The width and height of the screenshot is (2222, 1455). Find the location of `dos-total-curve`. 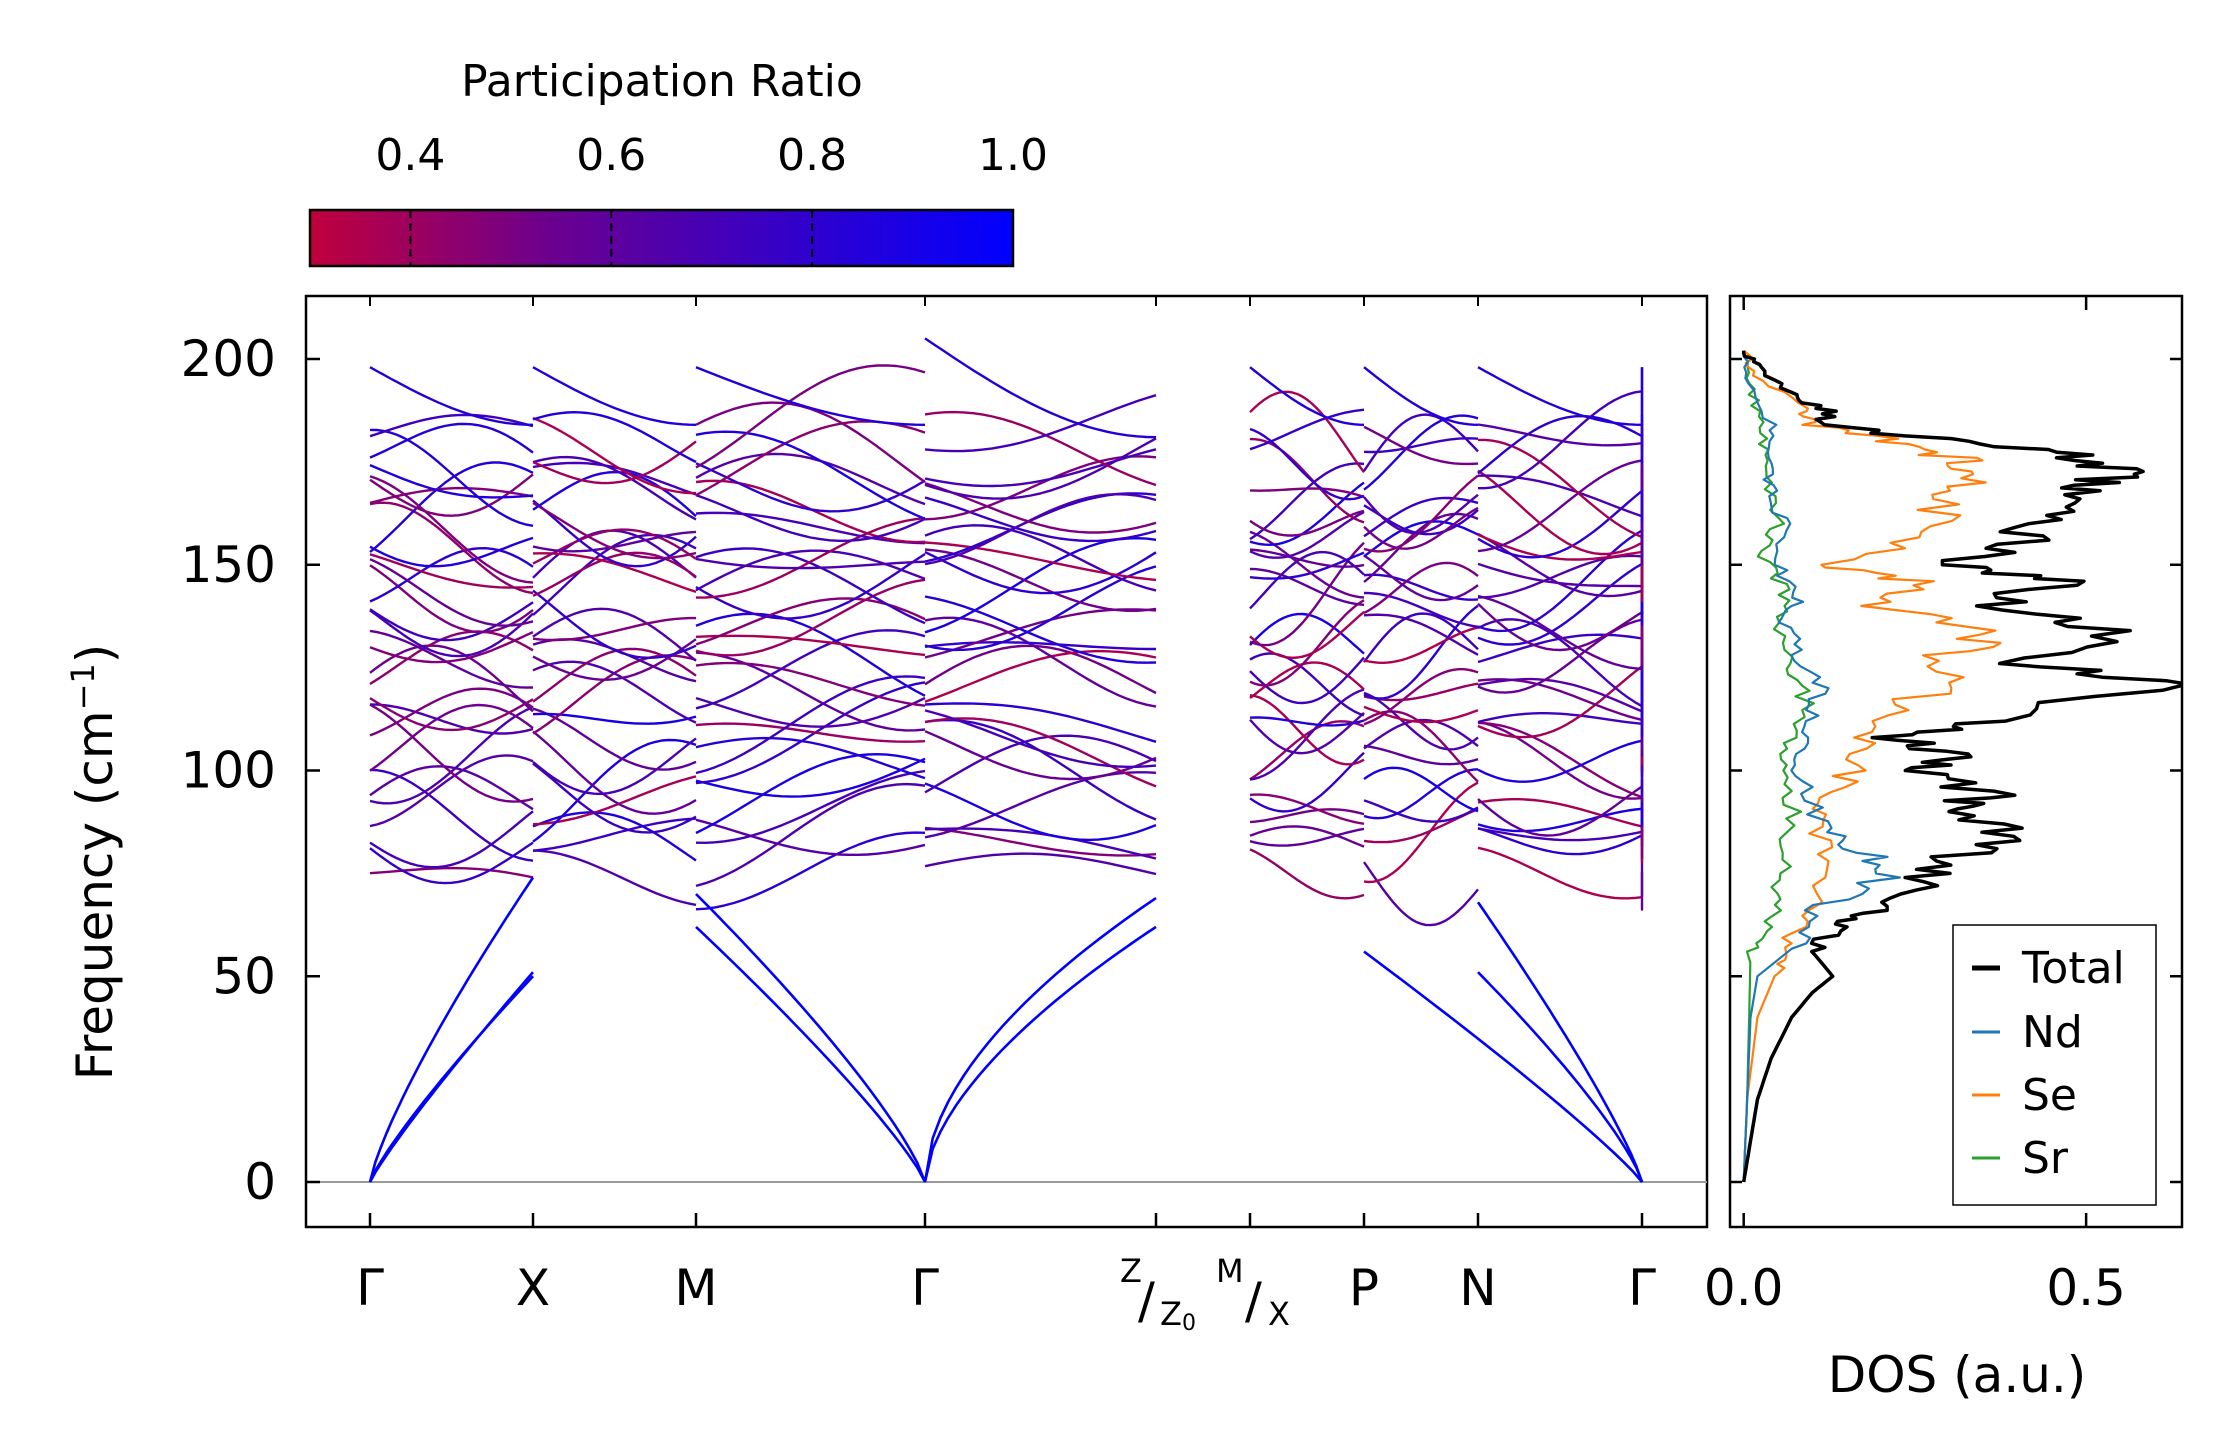

dos-total-curve is located at coordinates (1961, 766).